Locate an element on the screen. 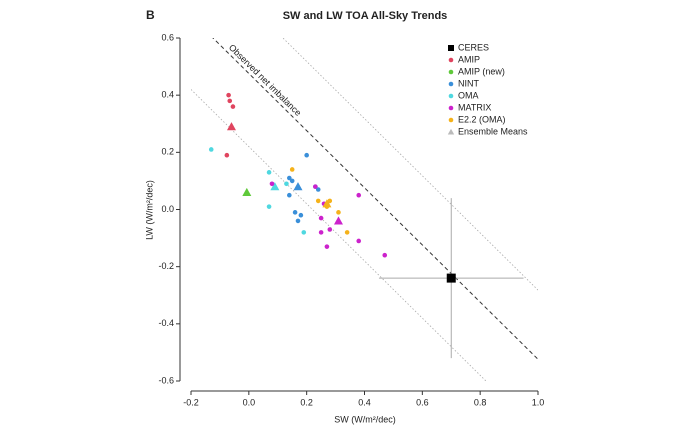  legend-label: E2.2 (OMA) is located at coordinates (482, 119).